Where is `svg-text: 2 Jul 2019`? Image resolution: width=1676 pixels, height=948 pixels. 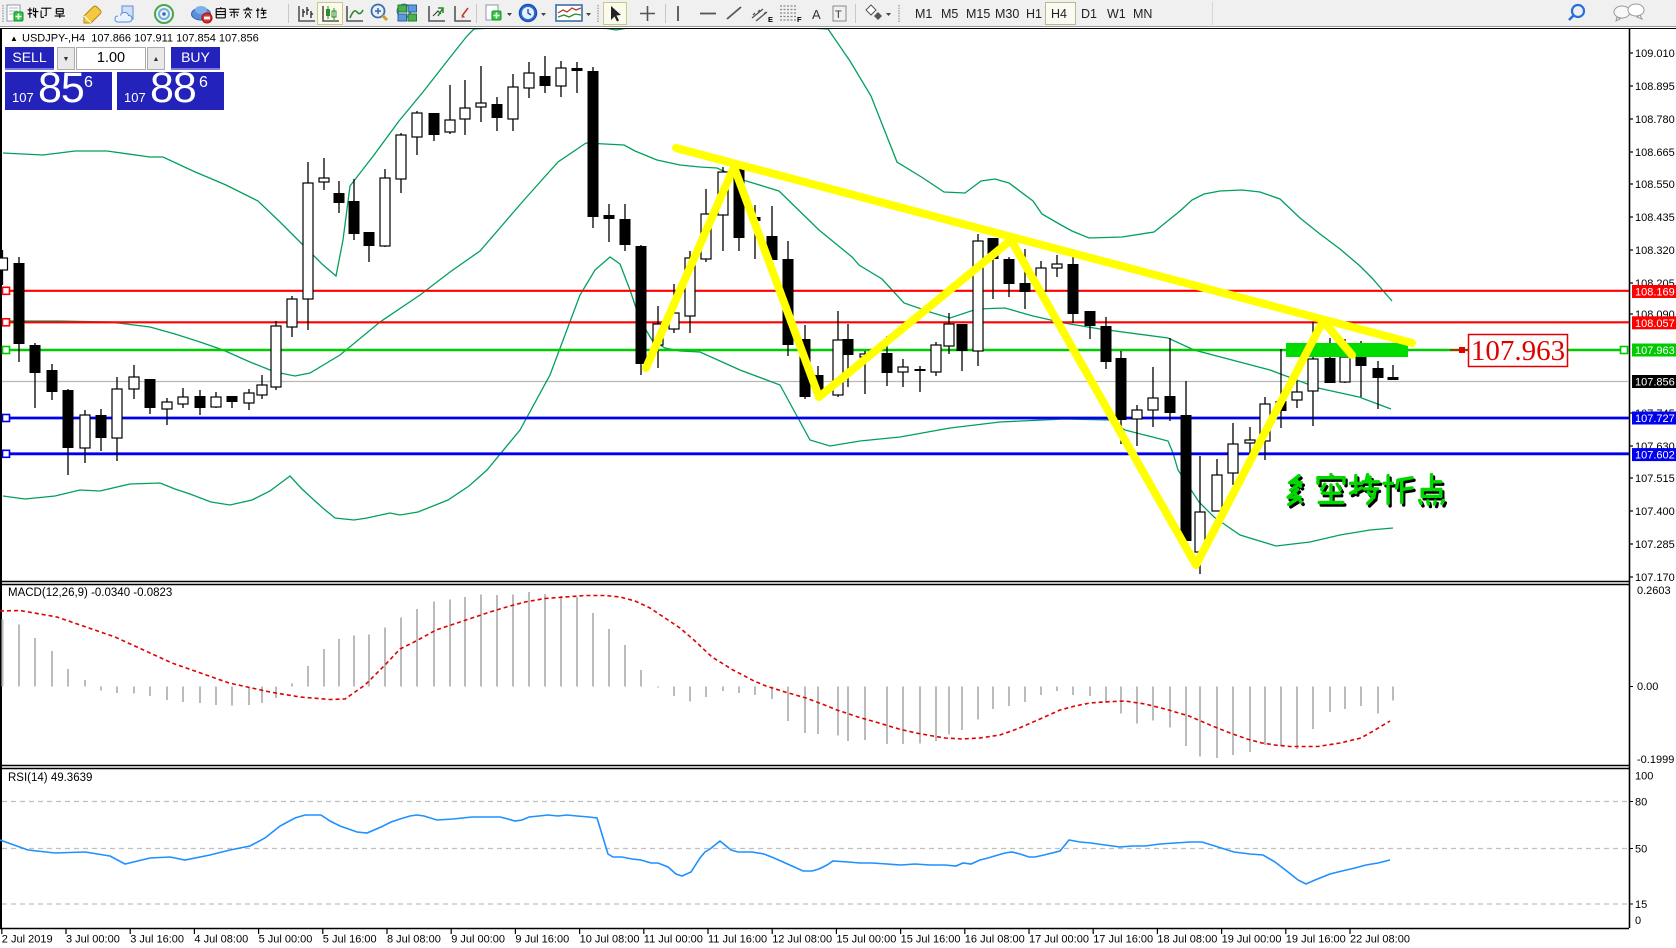 svg-text: 2 Jul 2019 is located at coordinates (27, 940).